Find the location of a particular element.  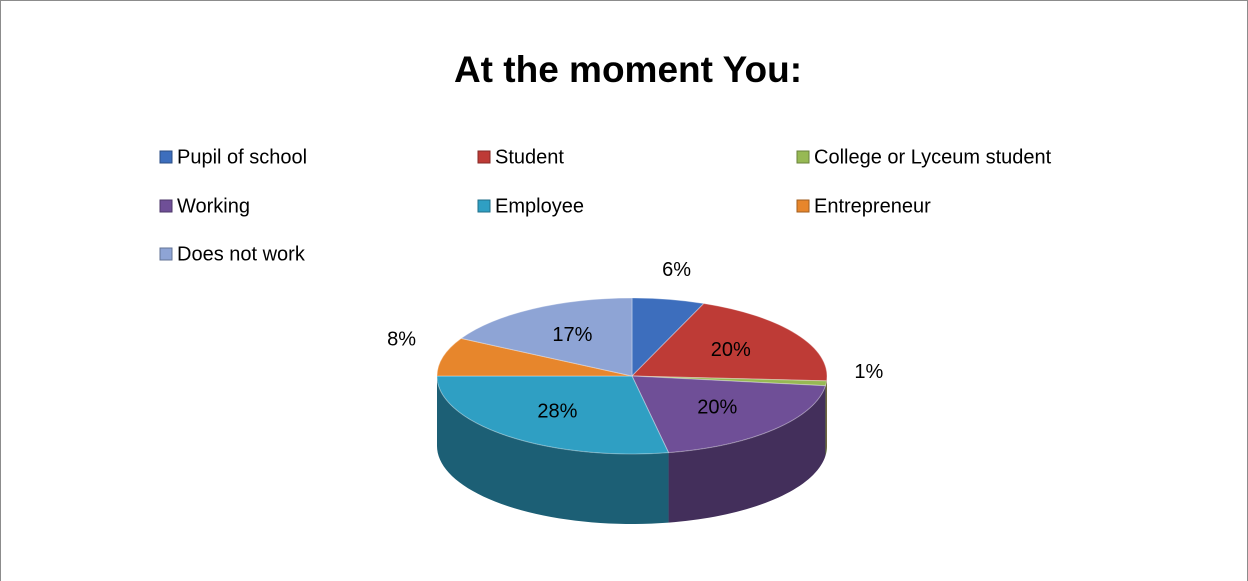

data-label: 1% is located at coordinates (868, 372).